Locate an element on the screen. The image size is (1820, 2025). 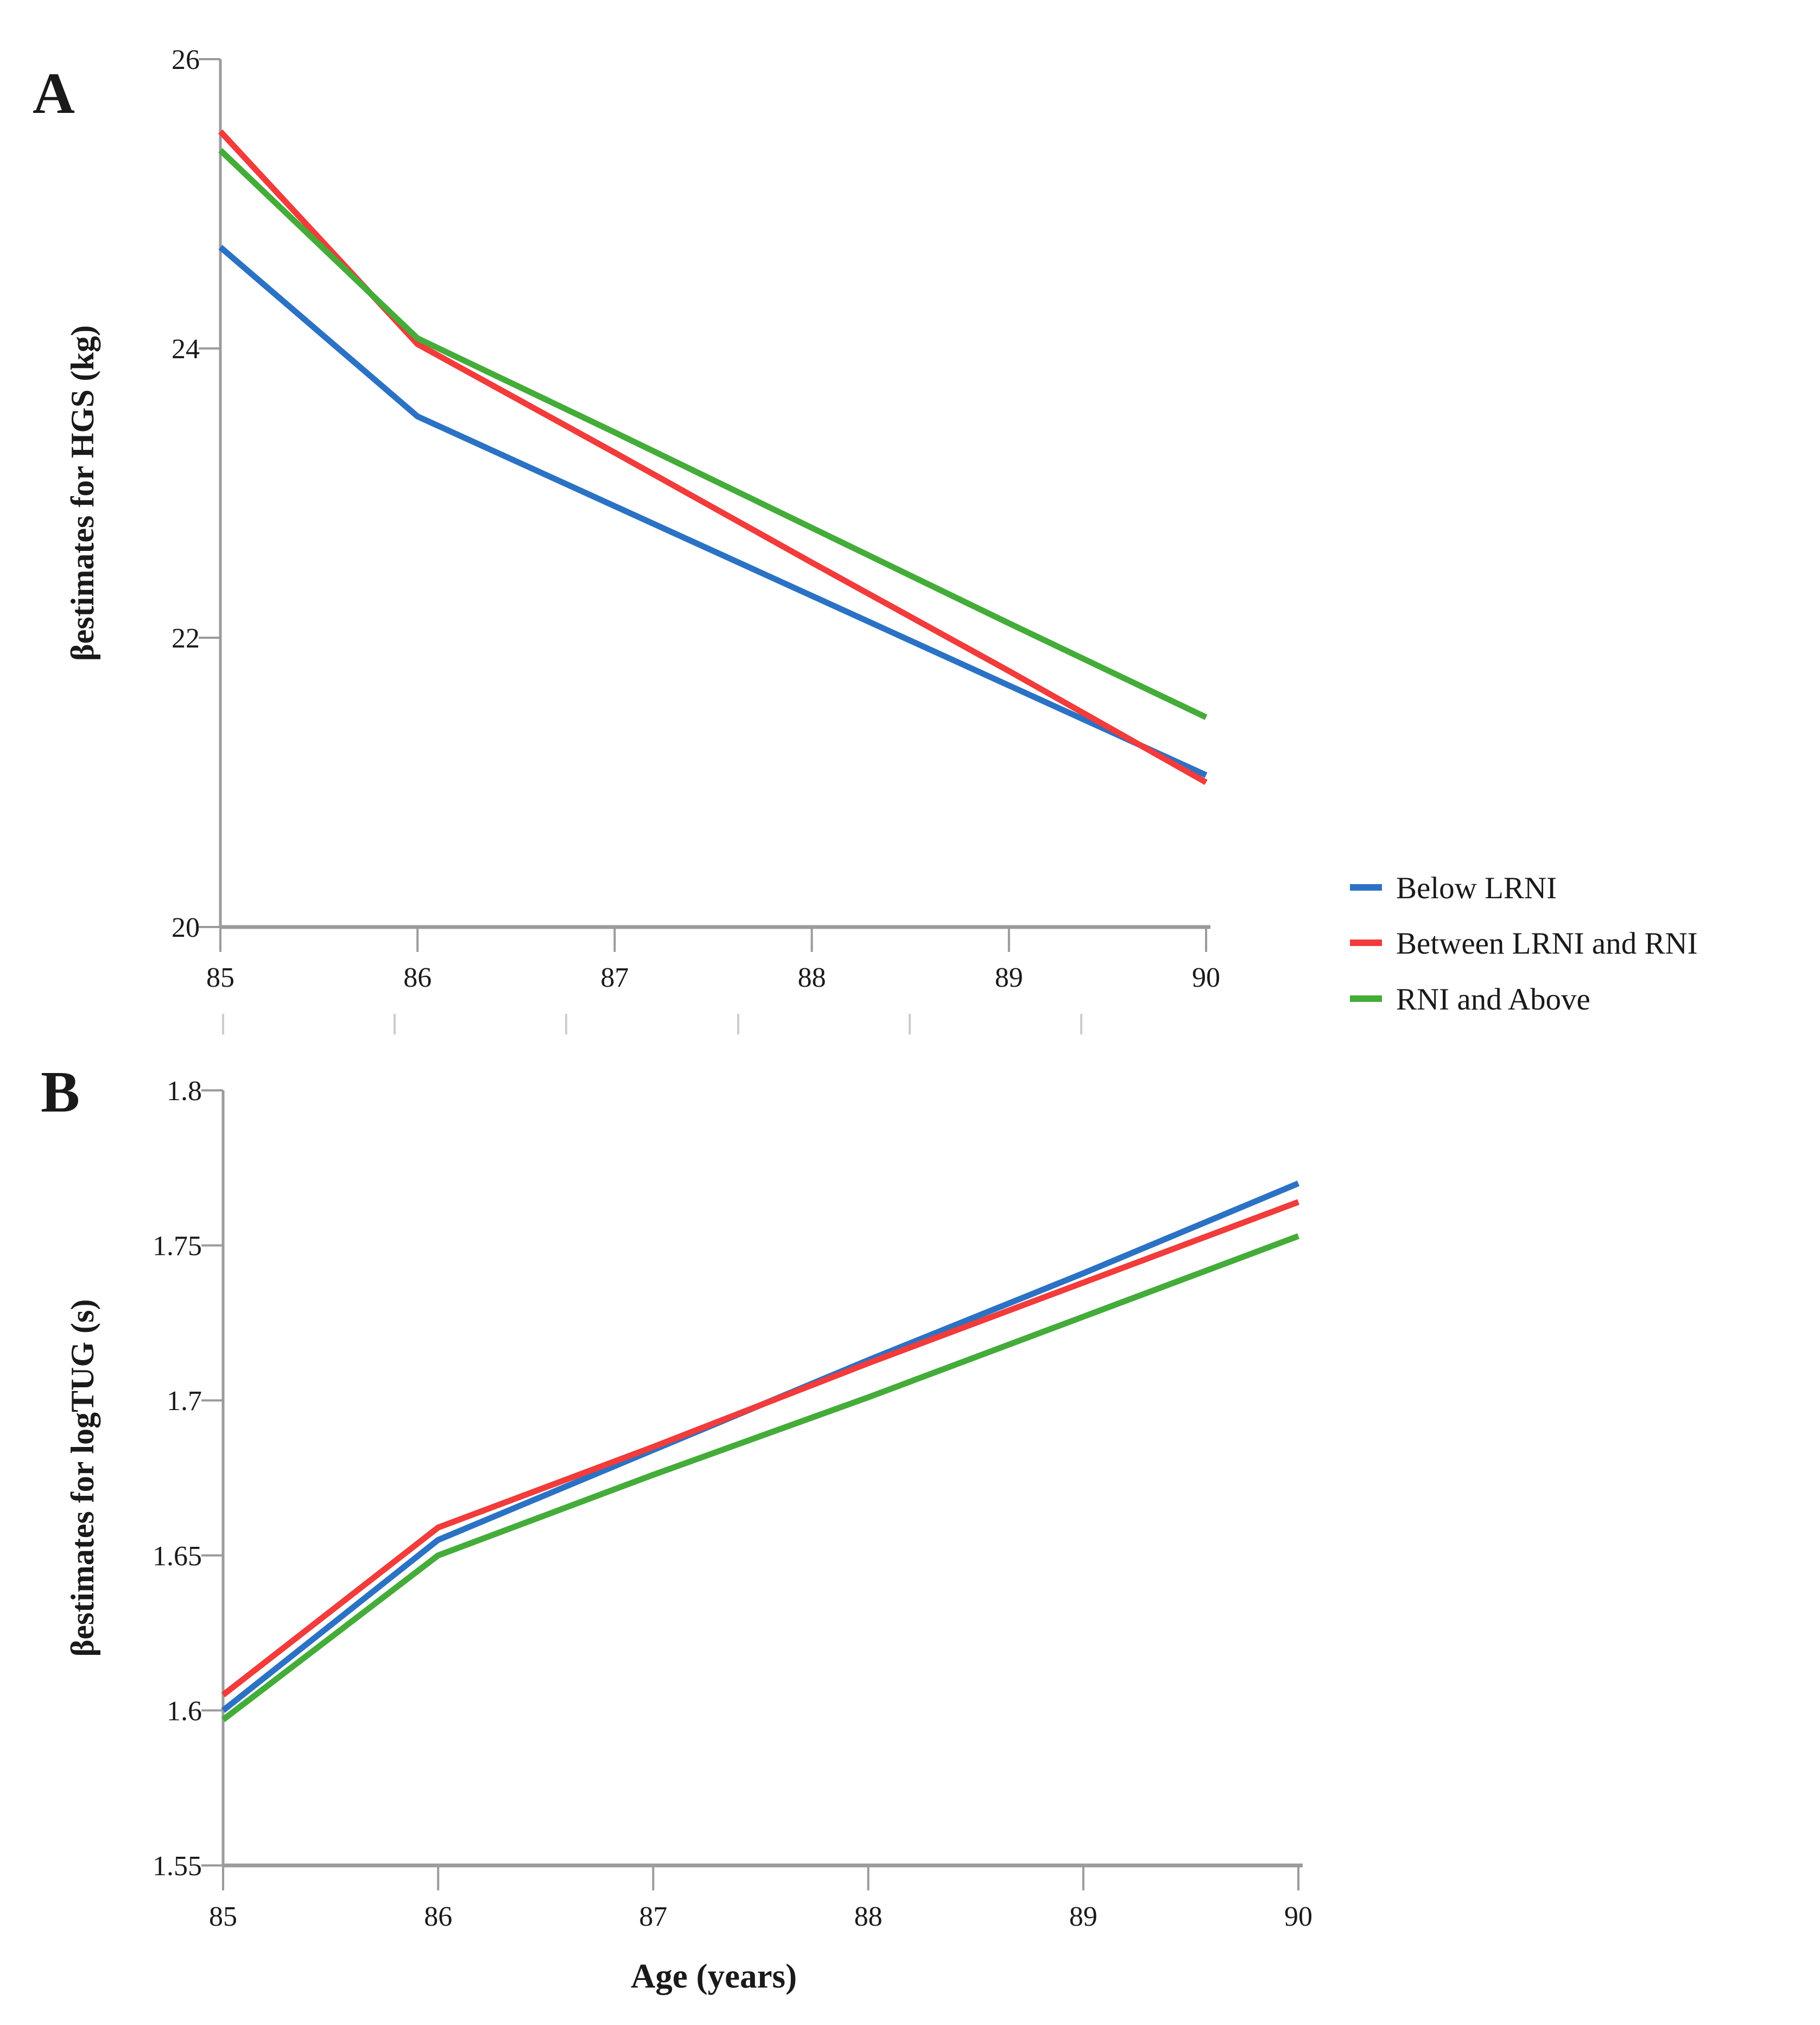
panel-B-x-axis-title: Age (years) is located at coordinates (714, 1976).